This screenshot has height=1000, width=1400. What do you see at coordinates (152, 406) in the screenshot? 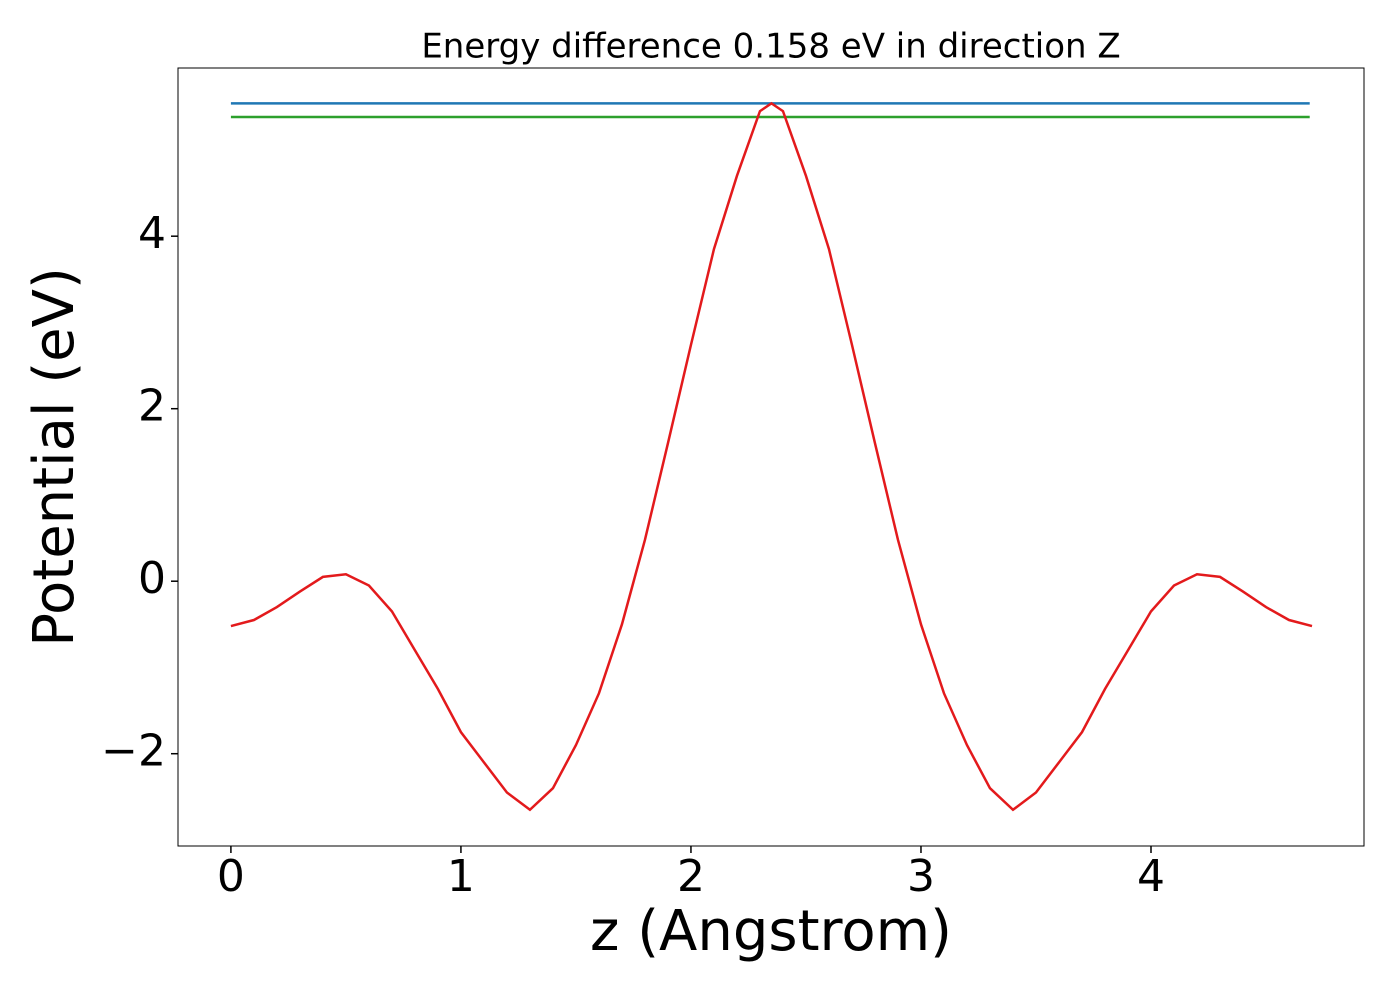
I see `y-tick-label: 2` at bounding box center [152, 406].